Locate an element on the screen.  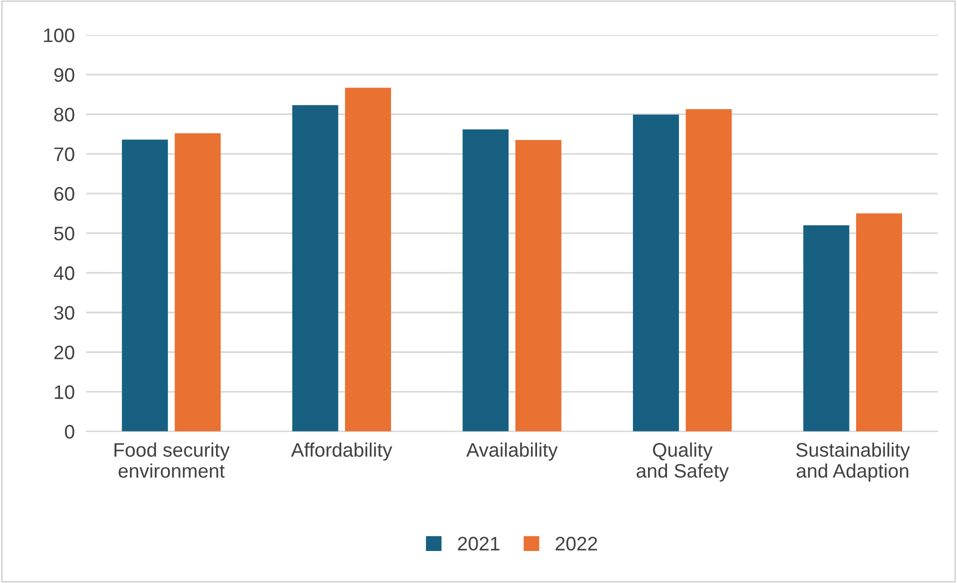
legend-label: 2022 is located at coordinates (577, 543).